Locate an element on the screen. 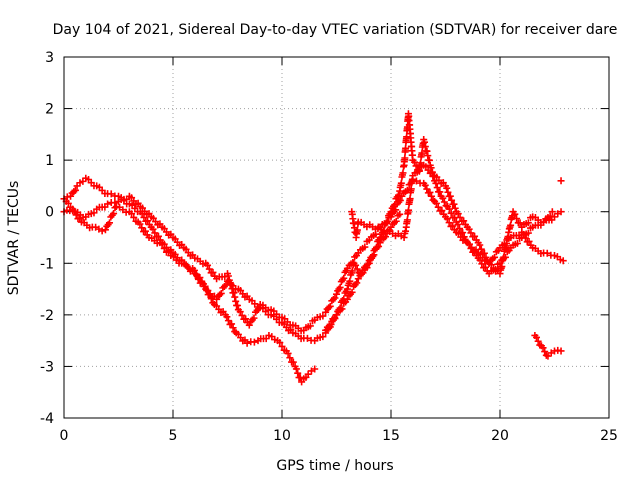  x-tick-label: 25 is located at coordinates (609, 436).